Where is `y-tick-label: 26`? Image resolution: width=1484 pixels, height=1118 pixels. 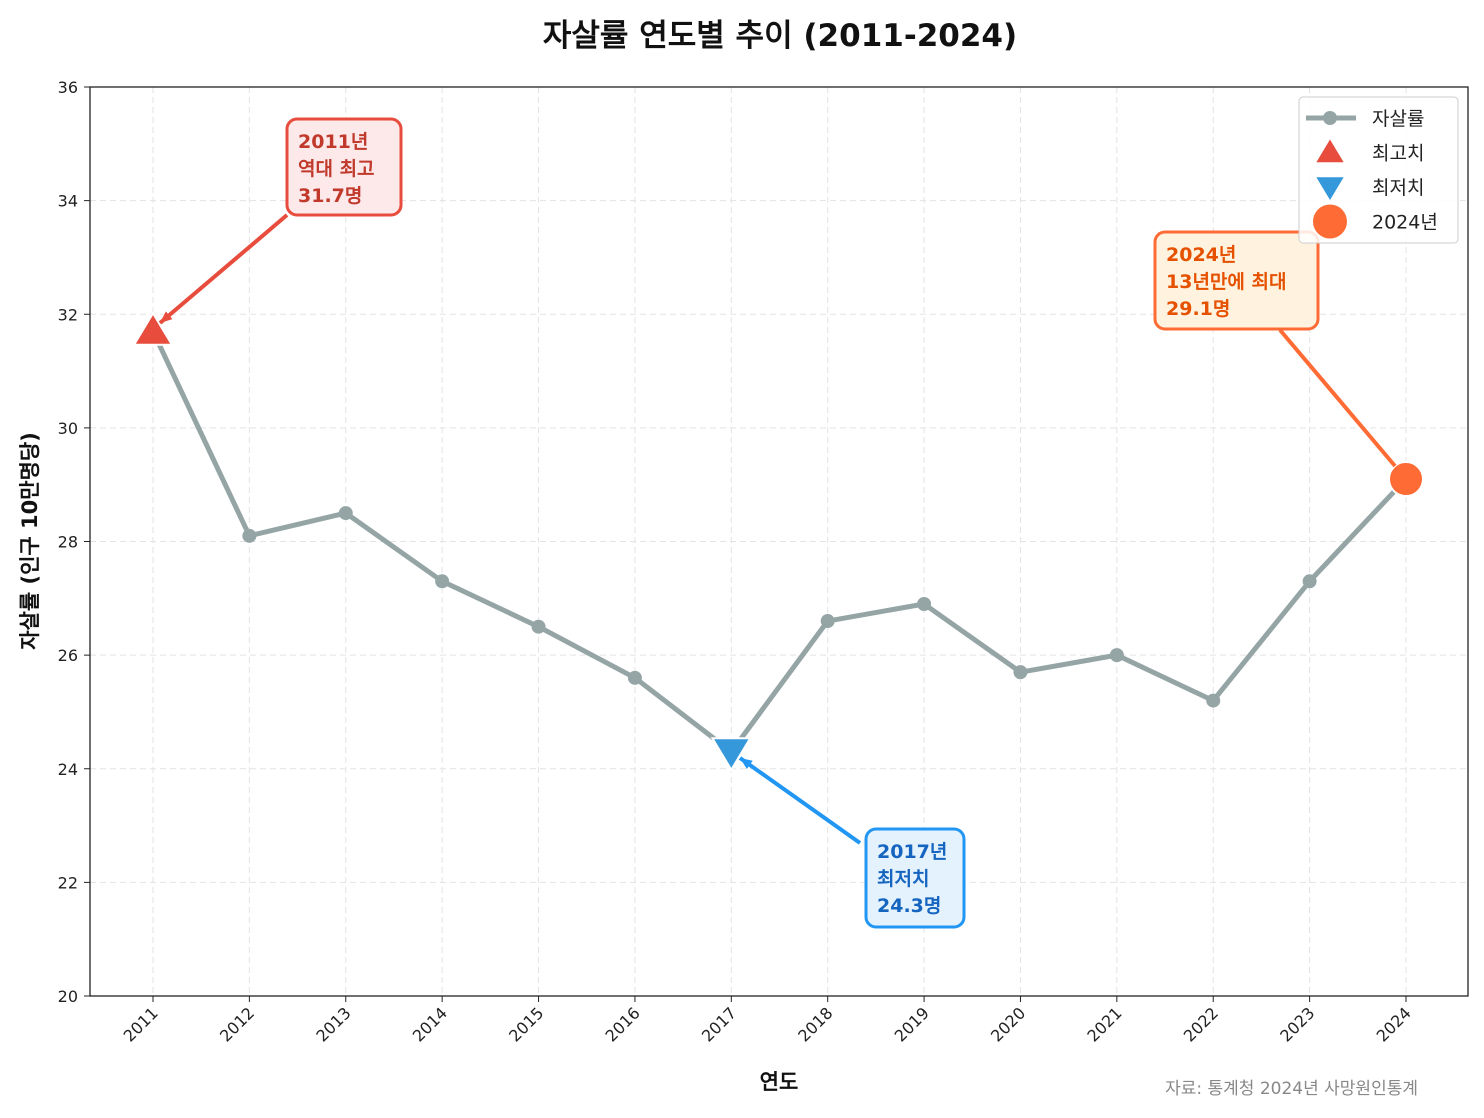 y-tick-label: 26 is located at coordinates (68, 655).